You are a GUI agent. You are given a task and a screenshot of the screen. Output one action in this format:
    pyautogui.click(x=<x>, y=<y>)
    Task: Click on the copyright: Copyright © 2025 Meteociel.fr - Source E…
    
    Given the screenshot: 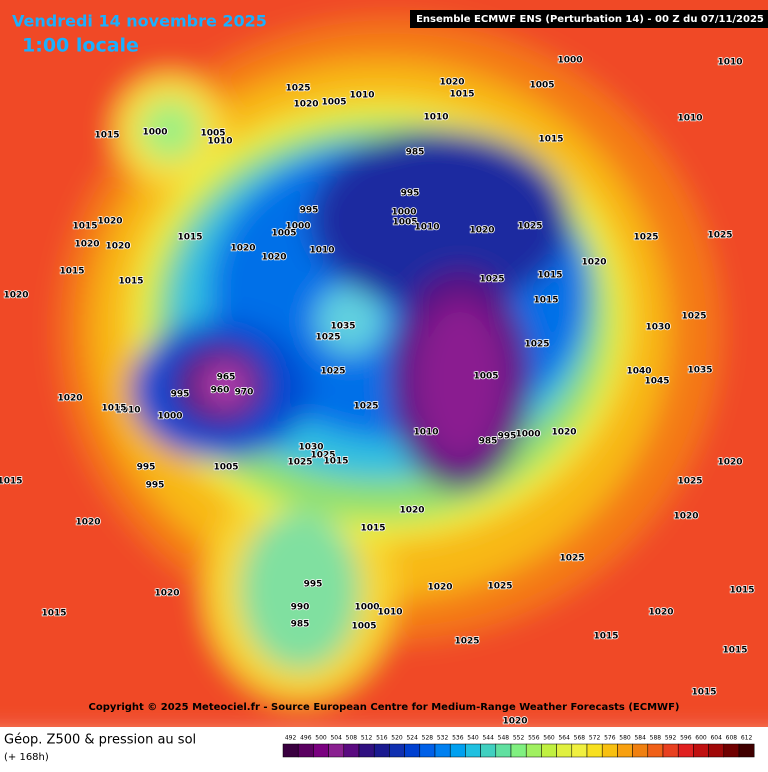 What is the action you would take?
    pyautogui.click(x=384, y=707)
    